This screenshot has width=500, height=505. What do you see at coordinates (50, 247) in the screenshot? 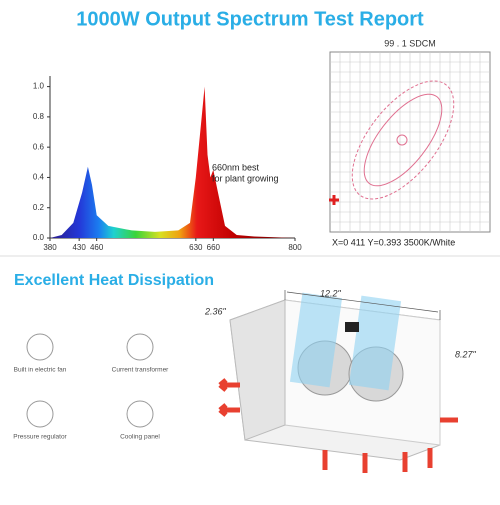
I see `x-tick-label: 380` at bounding box center [50, 247].